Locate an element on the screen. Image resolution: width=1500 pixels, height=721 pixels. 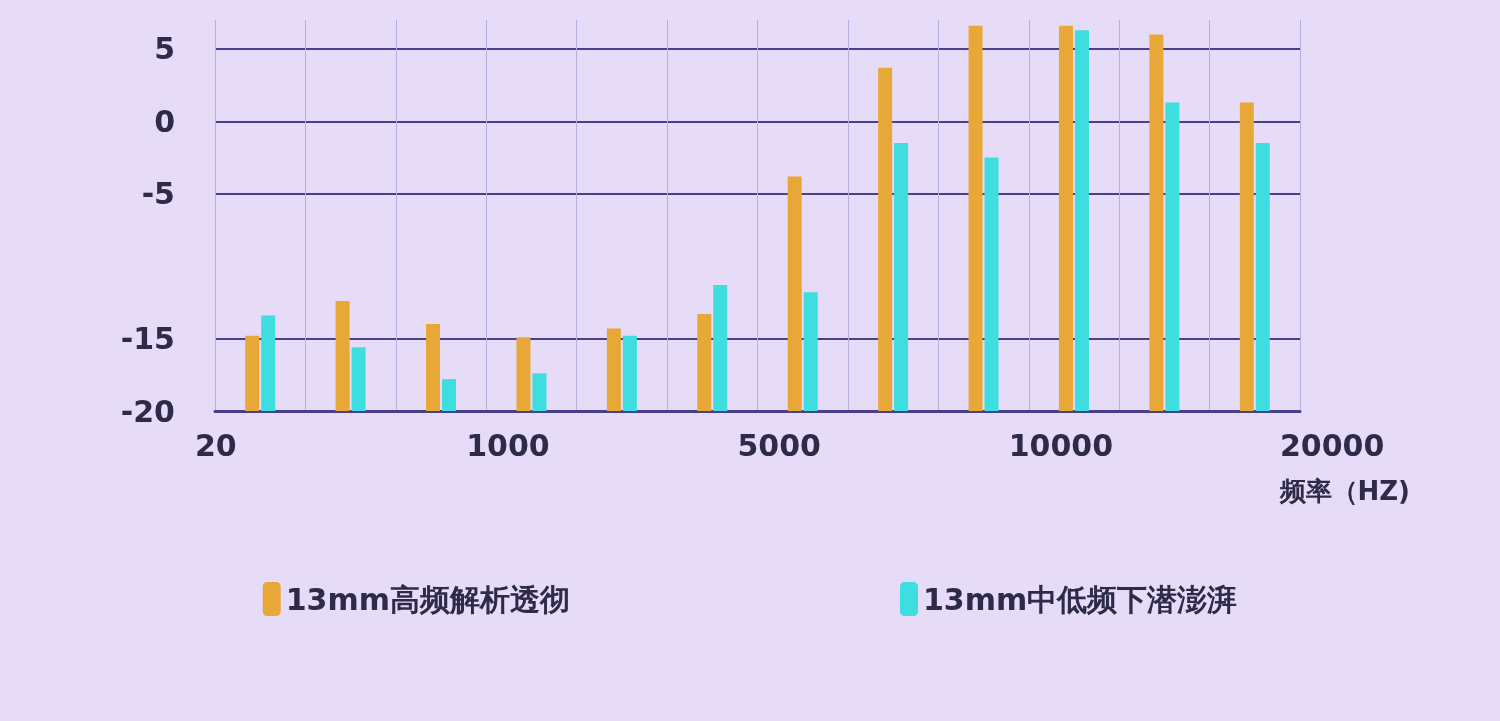
text: 20 is located at coordinates (216, 445).